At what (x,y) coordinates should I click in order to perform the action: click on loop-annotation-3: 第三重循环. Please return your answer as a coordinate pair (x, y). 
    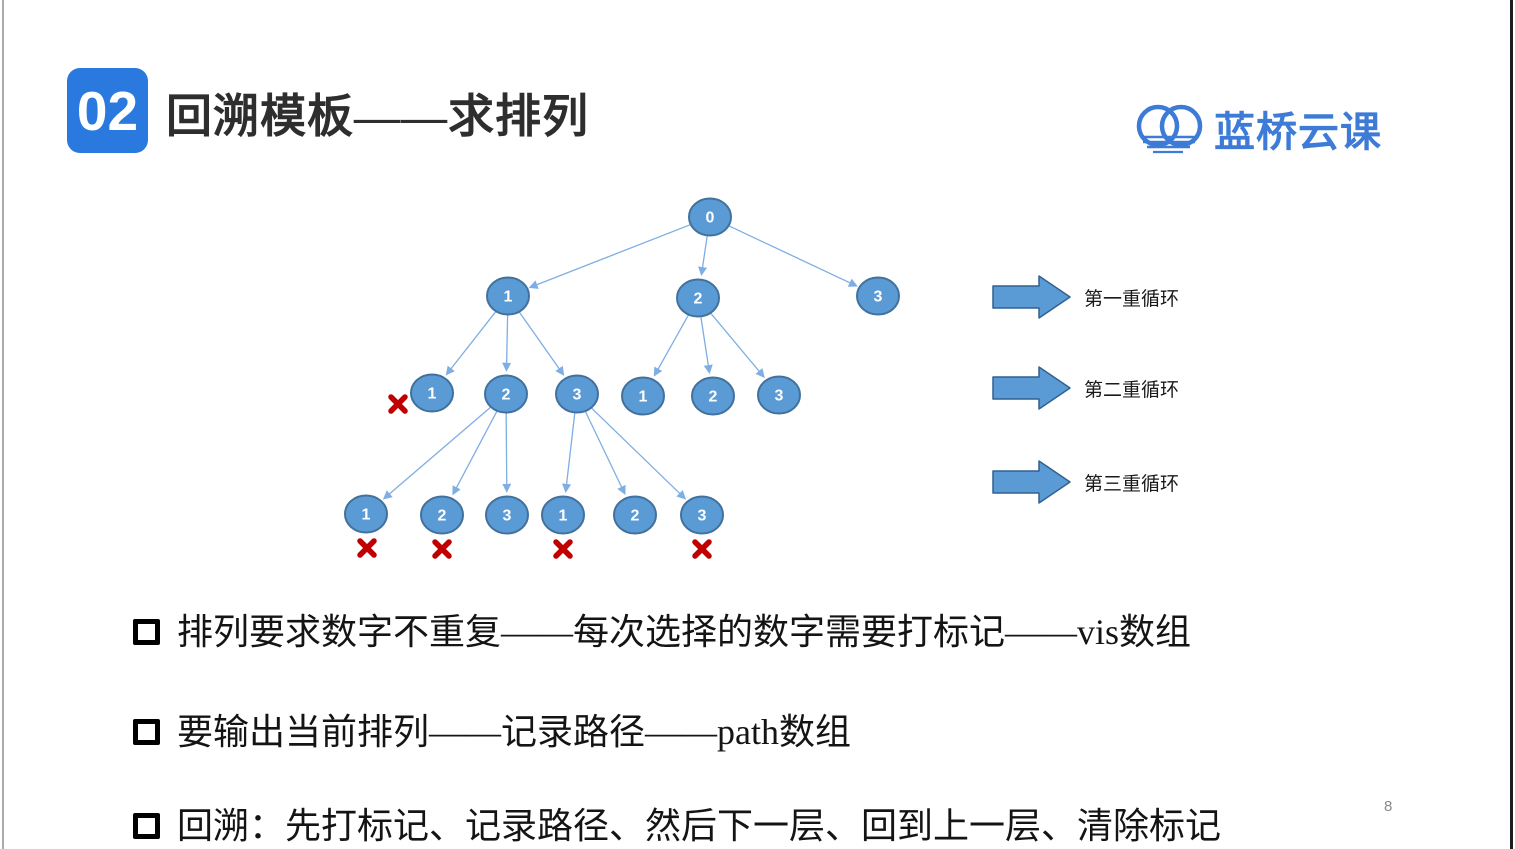
    Looking at the image, I should click on (1085, 482).